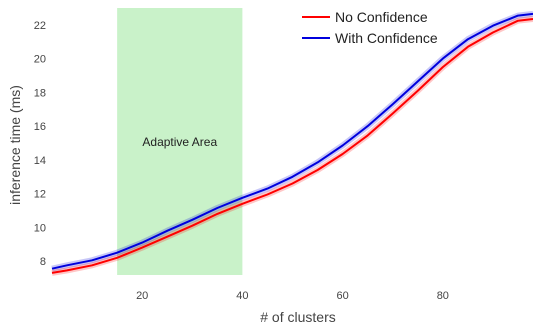 Image resolution: width=533 pixels, height=328 pixels. I want to click on y-tick-label: 10, so click(40, 228).